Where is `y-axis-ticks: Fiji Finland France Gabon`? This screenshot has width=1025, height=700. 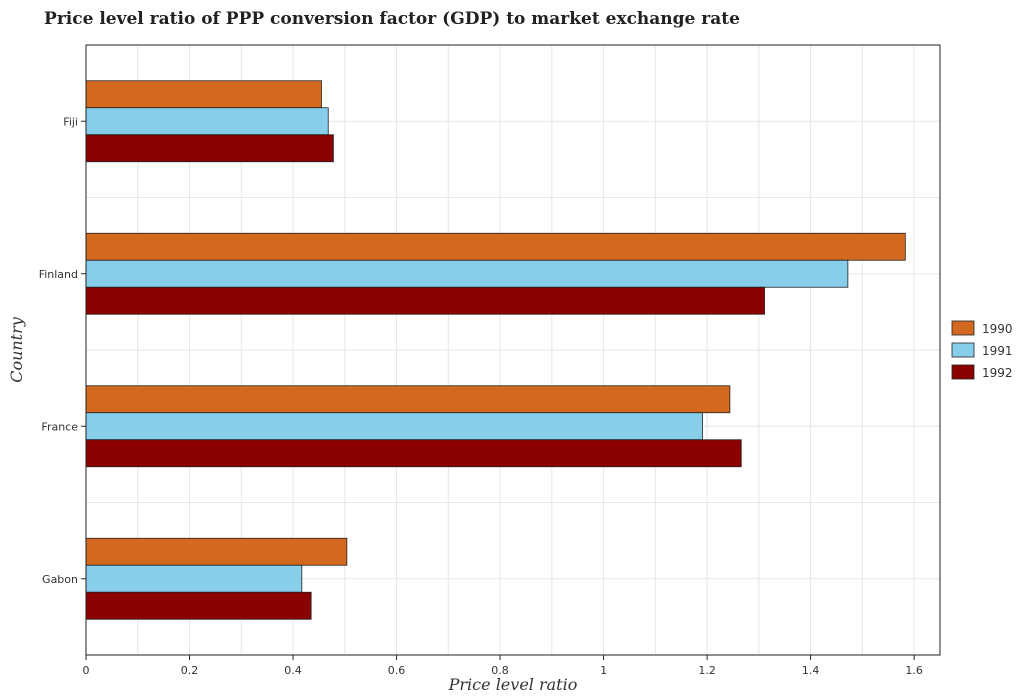 y-axis-ticks: Fiji Finland France Gabon is located at coordinates (62, 350).